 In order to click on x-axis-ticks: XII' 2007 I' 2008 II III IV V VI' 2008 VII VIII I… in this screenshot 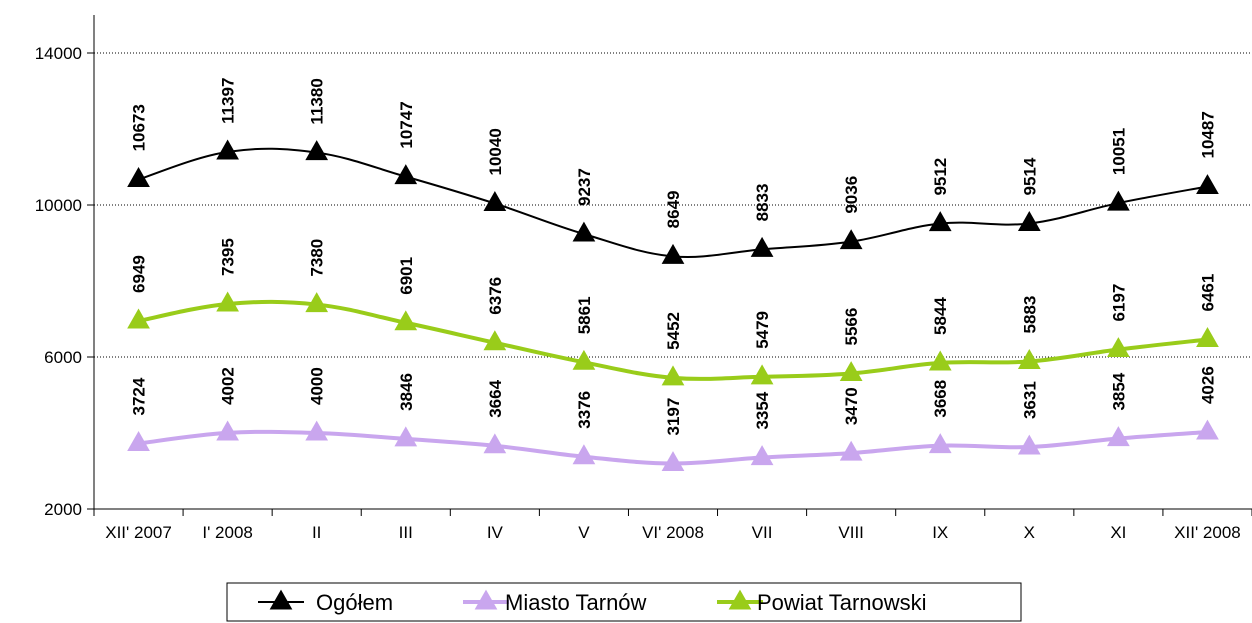, I will do `click(672, 525)`.